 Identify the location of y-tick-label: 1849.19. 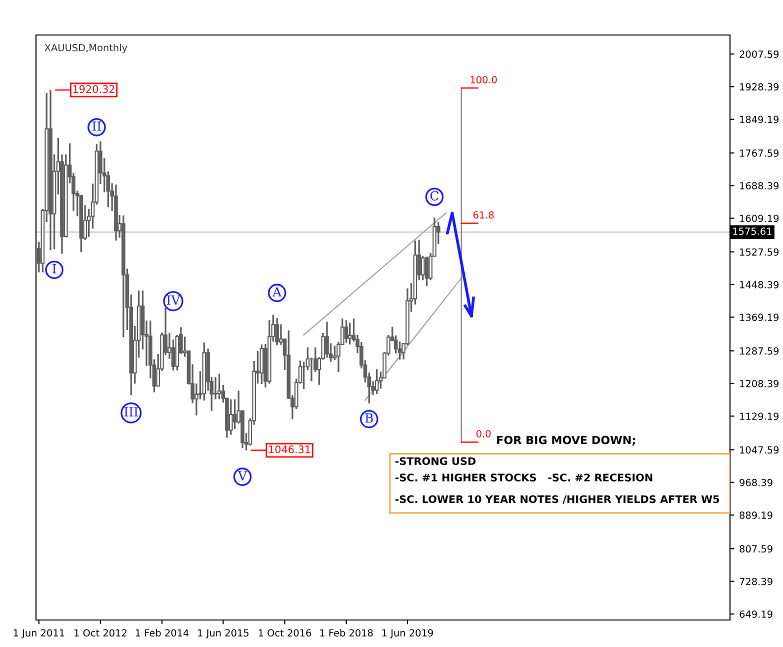
(759, 120).